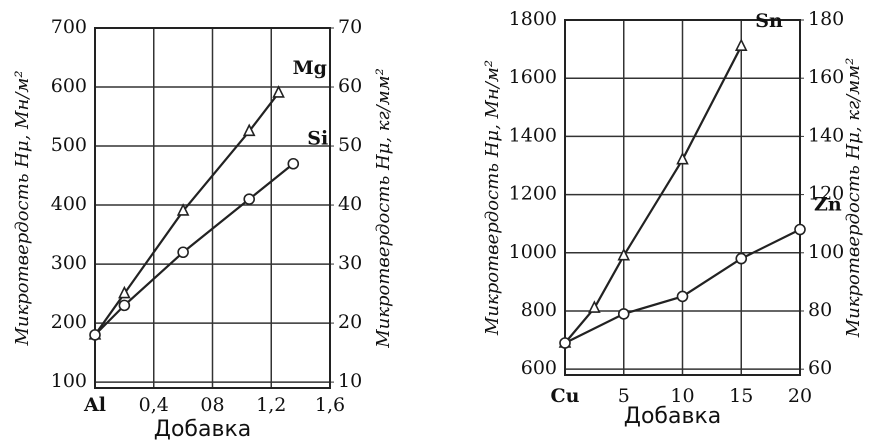 Image resolution: width=889 pixels, height=448 pixels. I want to click on y-tick-label: 800, so click(539, 310).